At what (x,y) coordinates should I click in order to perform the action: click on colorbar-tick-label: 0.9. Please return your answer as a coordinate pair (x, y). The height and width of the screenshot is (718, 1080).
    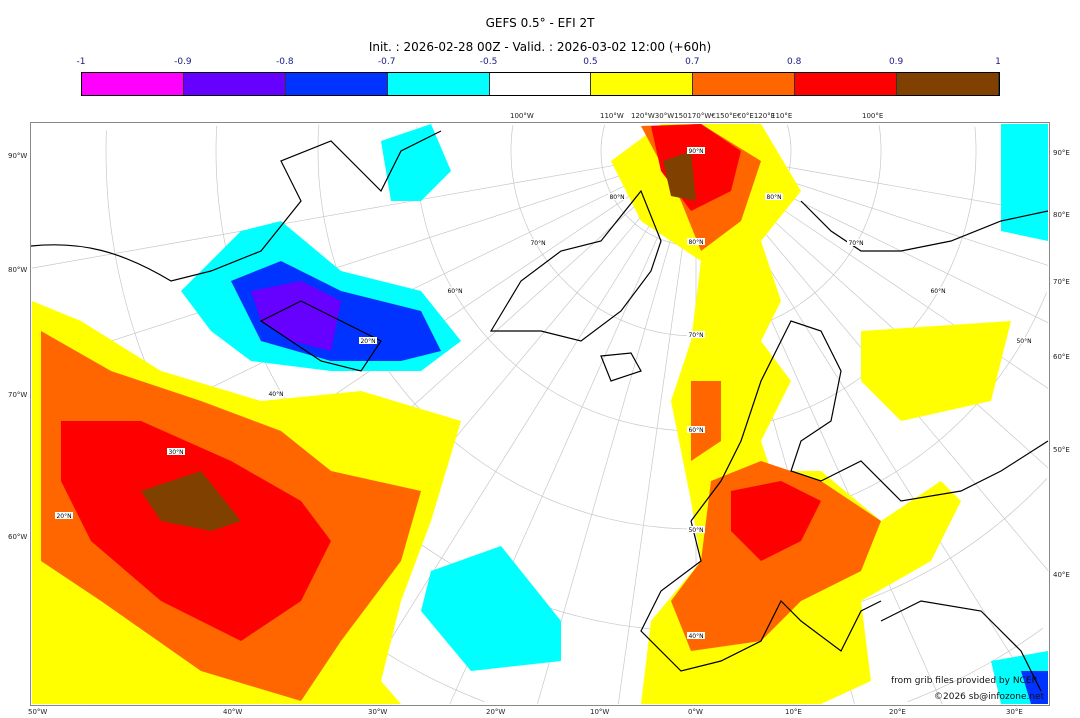
    Looking at the image, I should click on (896, 62).